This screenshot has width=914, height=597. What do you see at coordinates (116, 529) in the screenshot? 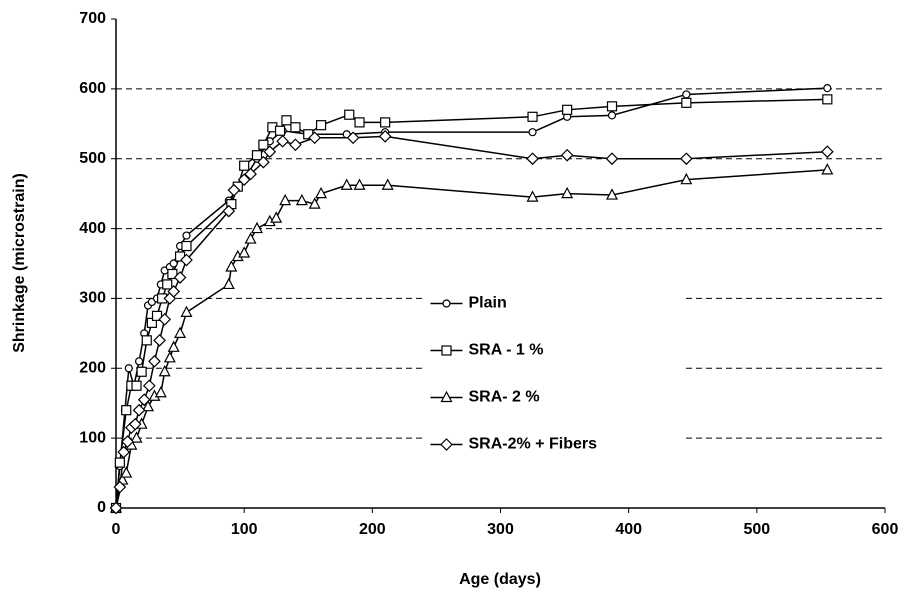
I see `x-tick-label: 0` at bounding box center [116, 529].